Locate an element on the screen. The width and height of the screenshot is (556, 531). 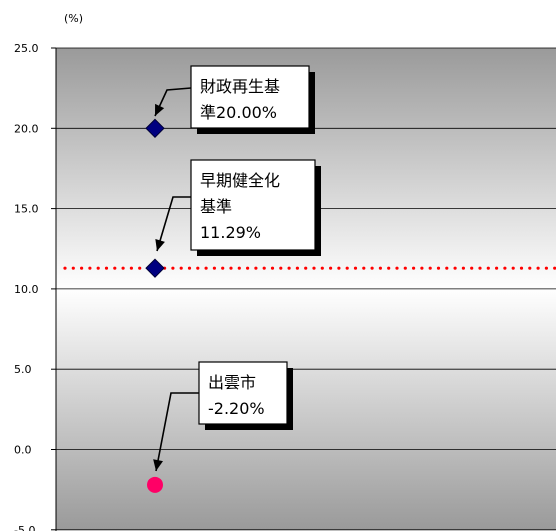
y-tick-label: 0.0 is located at coordinates (23, 450).